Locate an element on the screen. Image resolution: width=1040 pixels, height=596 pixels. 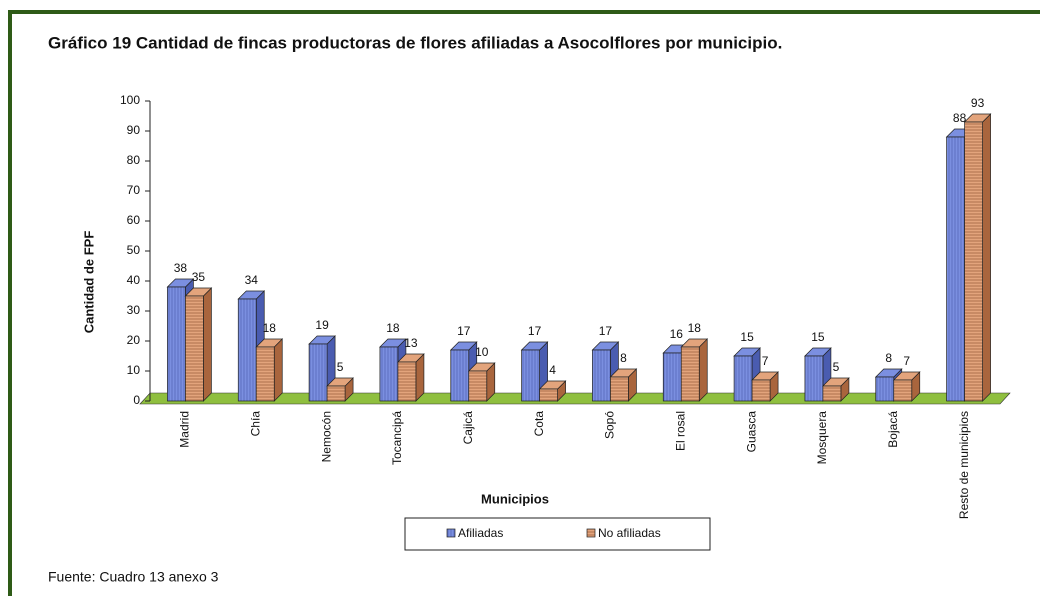
x-tick-label: Sopó is located at coordinates (610, 425).